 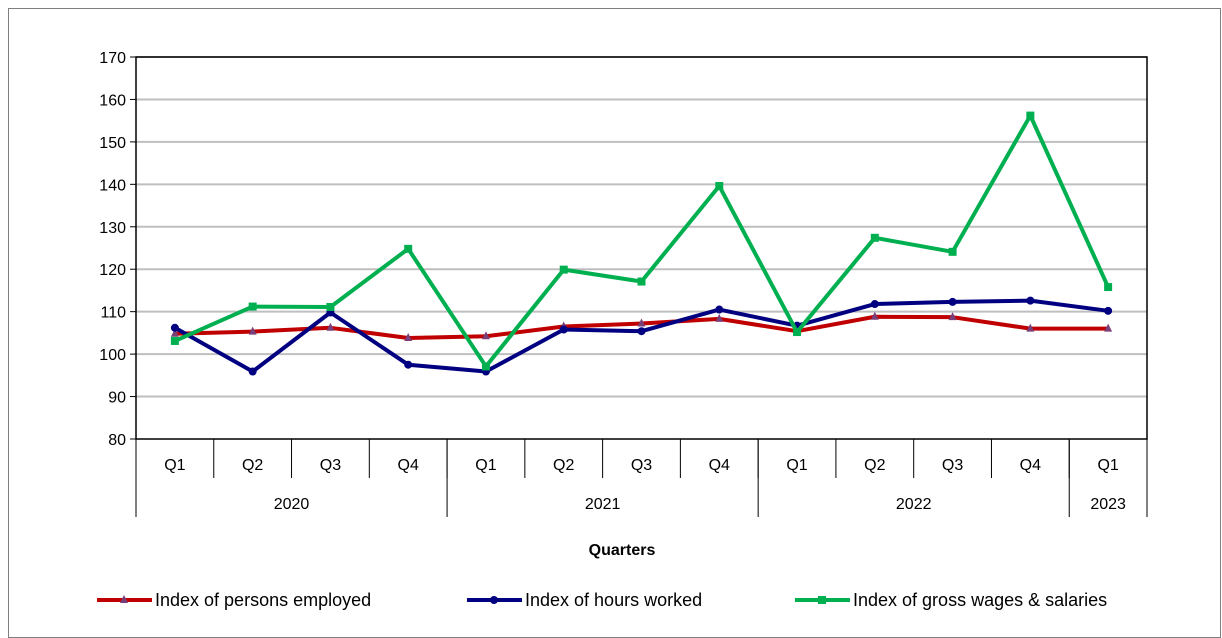 I want to click on y-tick-label: 110, so click(x=113, y=313).